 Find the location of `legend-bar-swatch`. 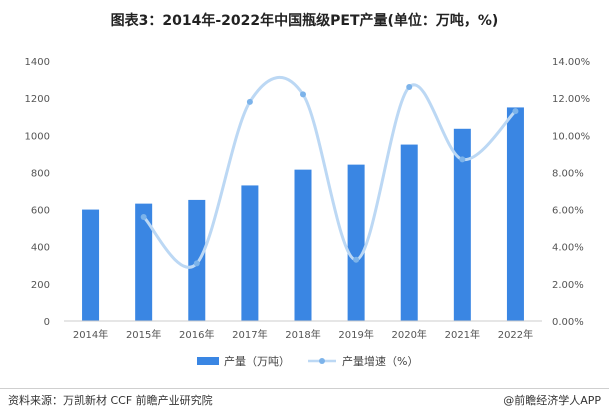

legend-bar-swatch is located at coordinates (208, 361).